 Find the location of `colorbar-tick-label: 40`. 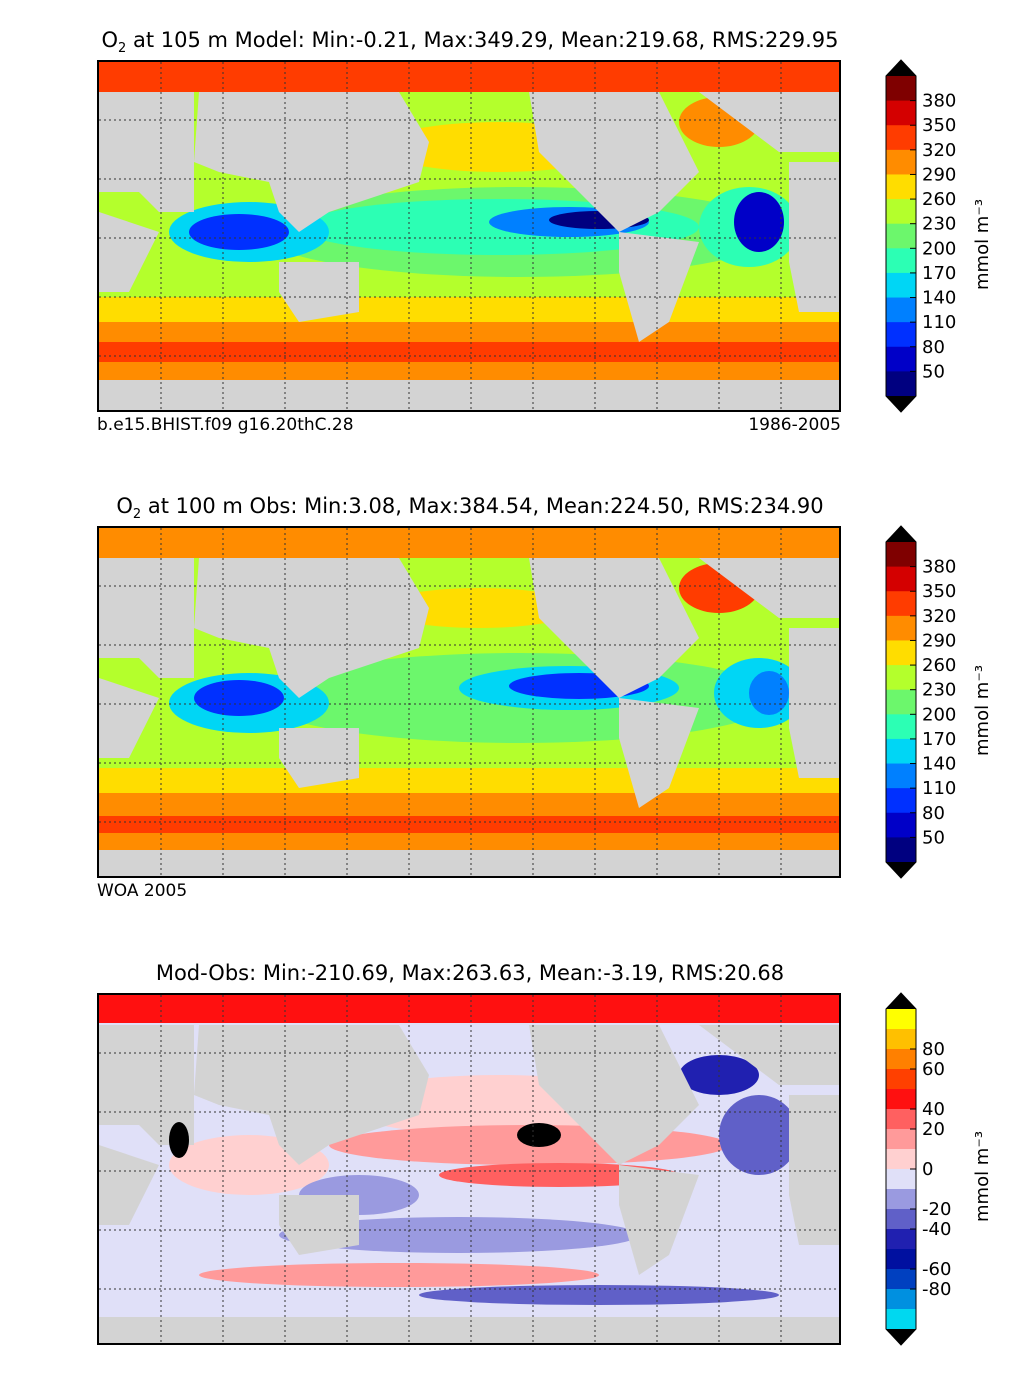

colorbar-tick-label: 40 is located at coordinates (933, 1109).